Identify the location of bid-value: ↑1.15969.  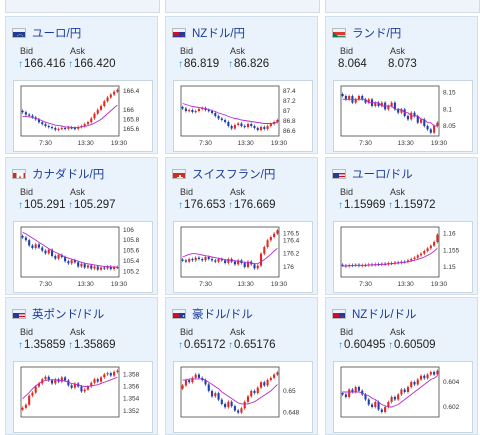
(362, 205).